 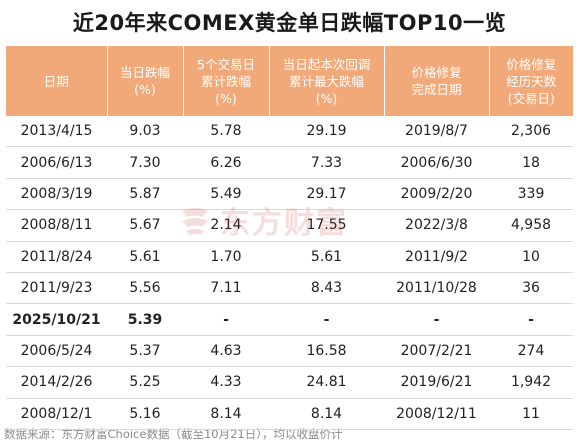 I want to click on date-cell: 2013/4/15, so click(x=56, y=132).